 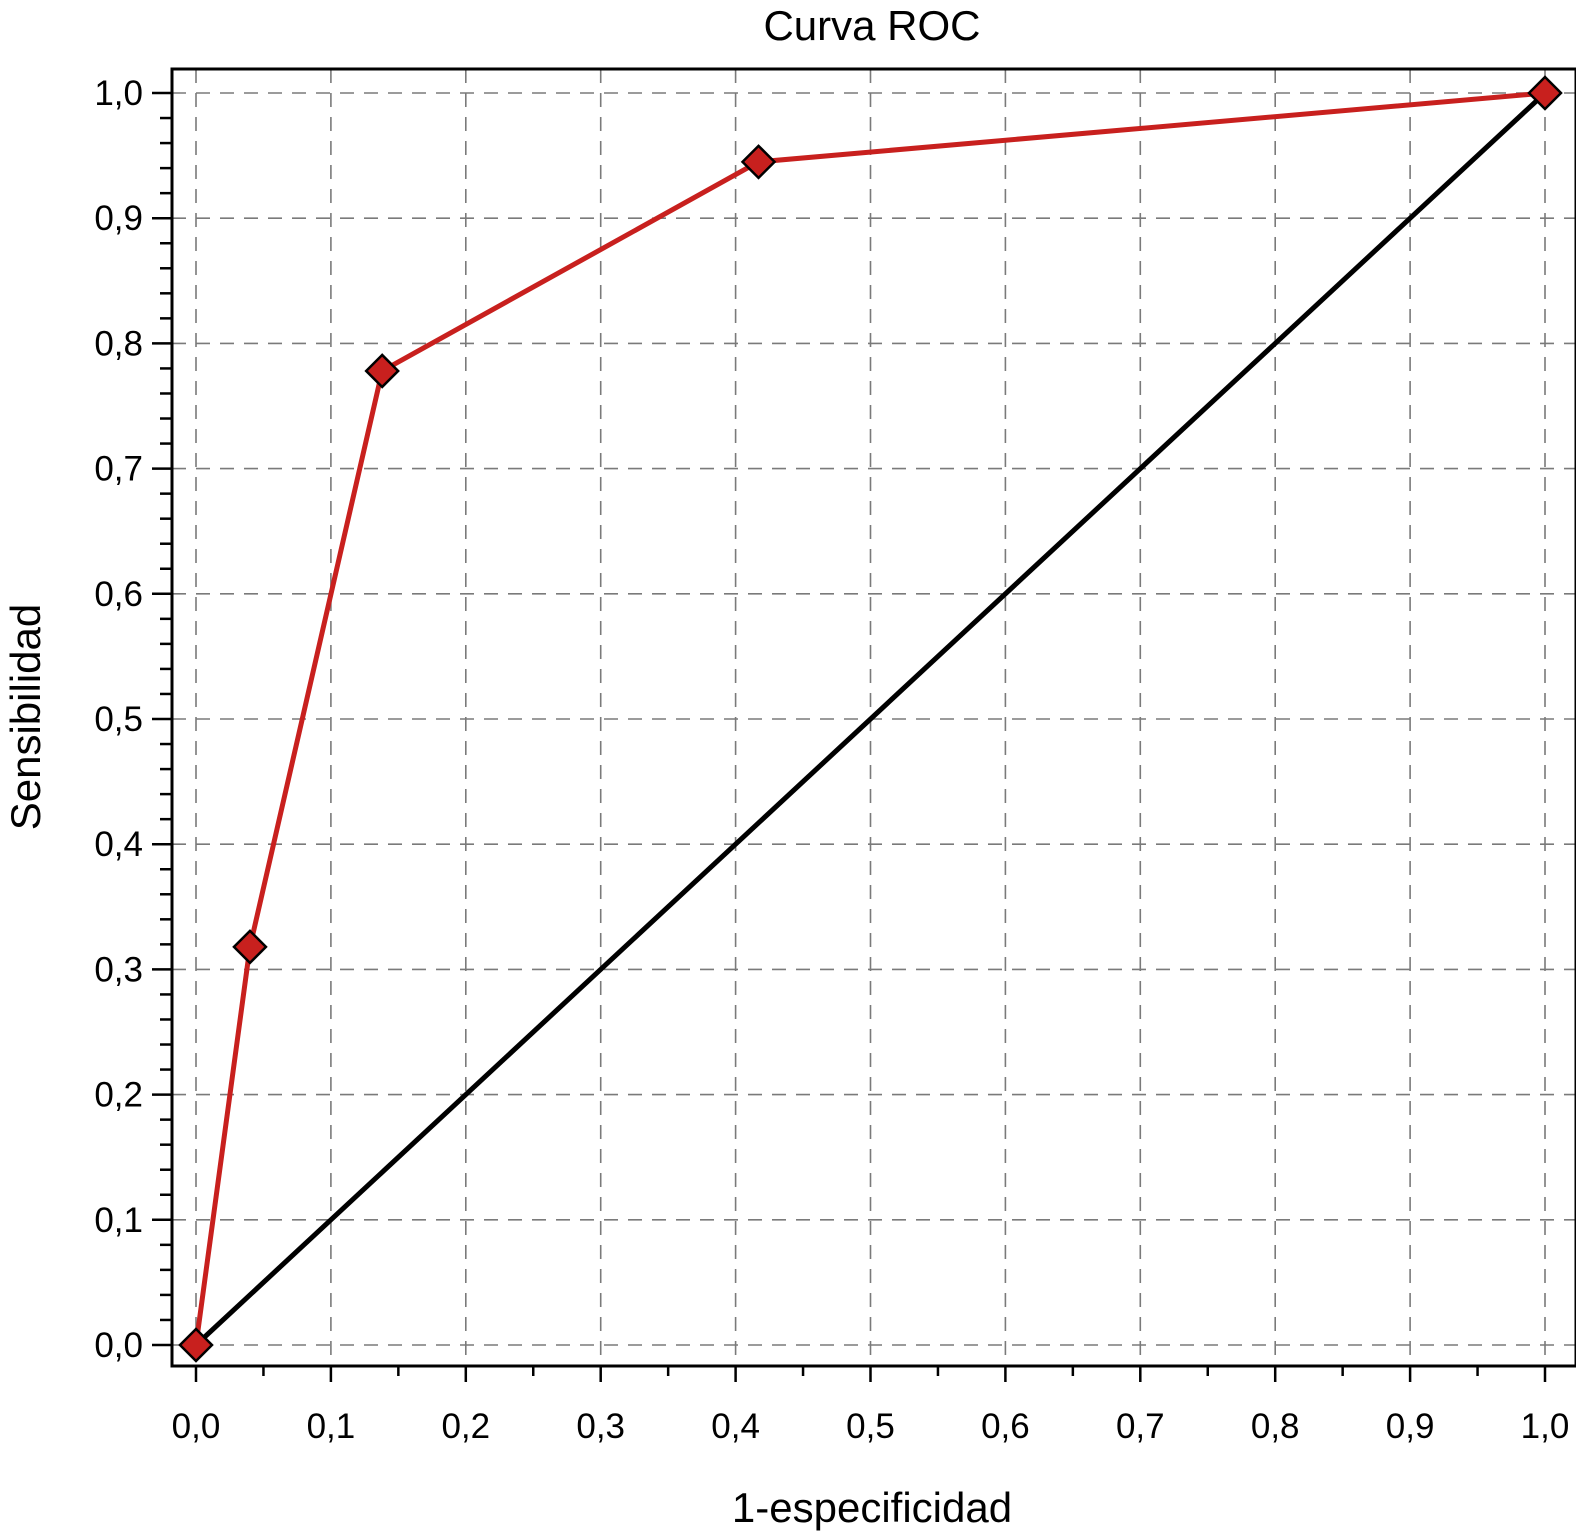 What do you see at coordinates (118, 844) in the screenshot?
I see `y-tick-label: 0,4` at bounding box center [118, 844].